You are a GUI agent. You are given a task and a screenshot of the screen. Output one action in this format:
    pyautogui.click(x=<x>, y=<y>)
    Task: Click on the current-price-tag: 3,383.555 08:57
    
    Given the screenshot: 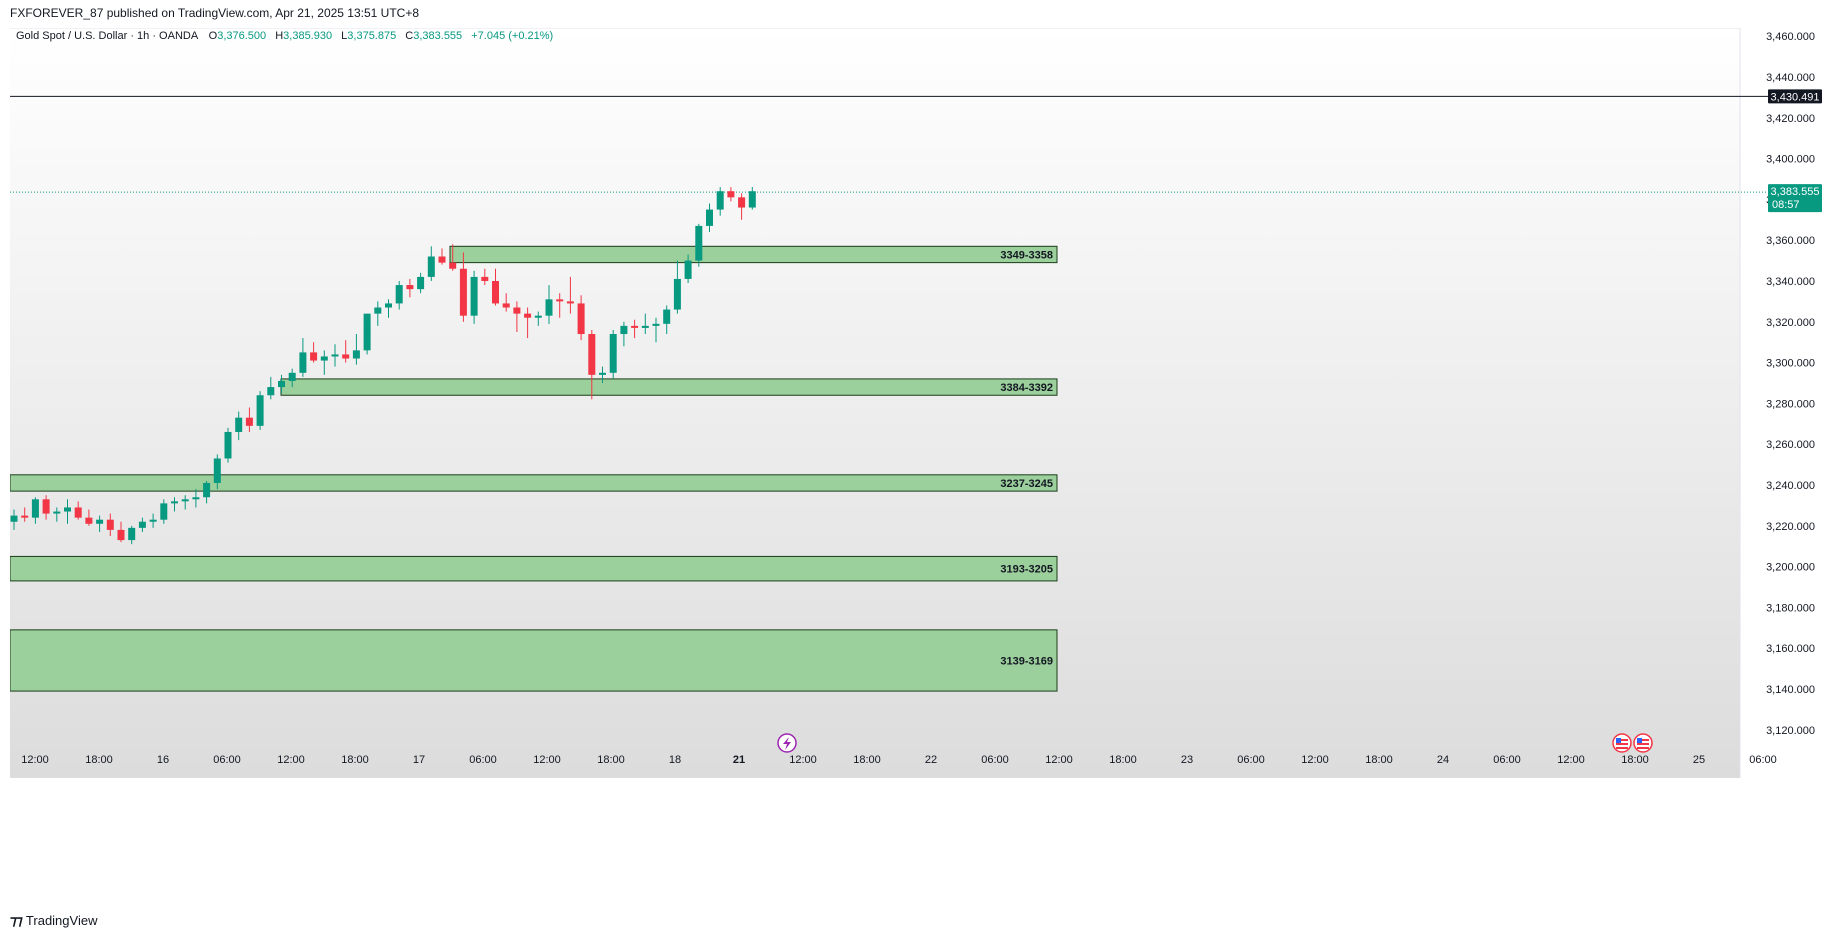 What is the action you would take?
    pyautogui.click(x=1795, y=198)
    